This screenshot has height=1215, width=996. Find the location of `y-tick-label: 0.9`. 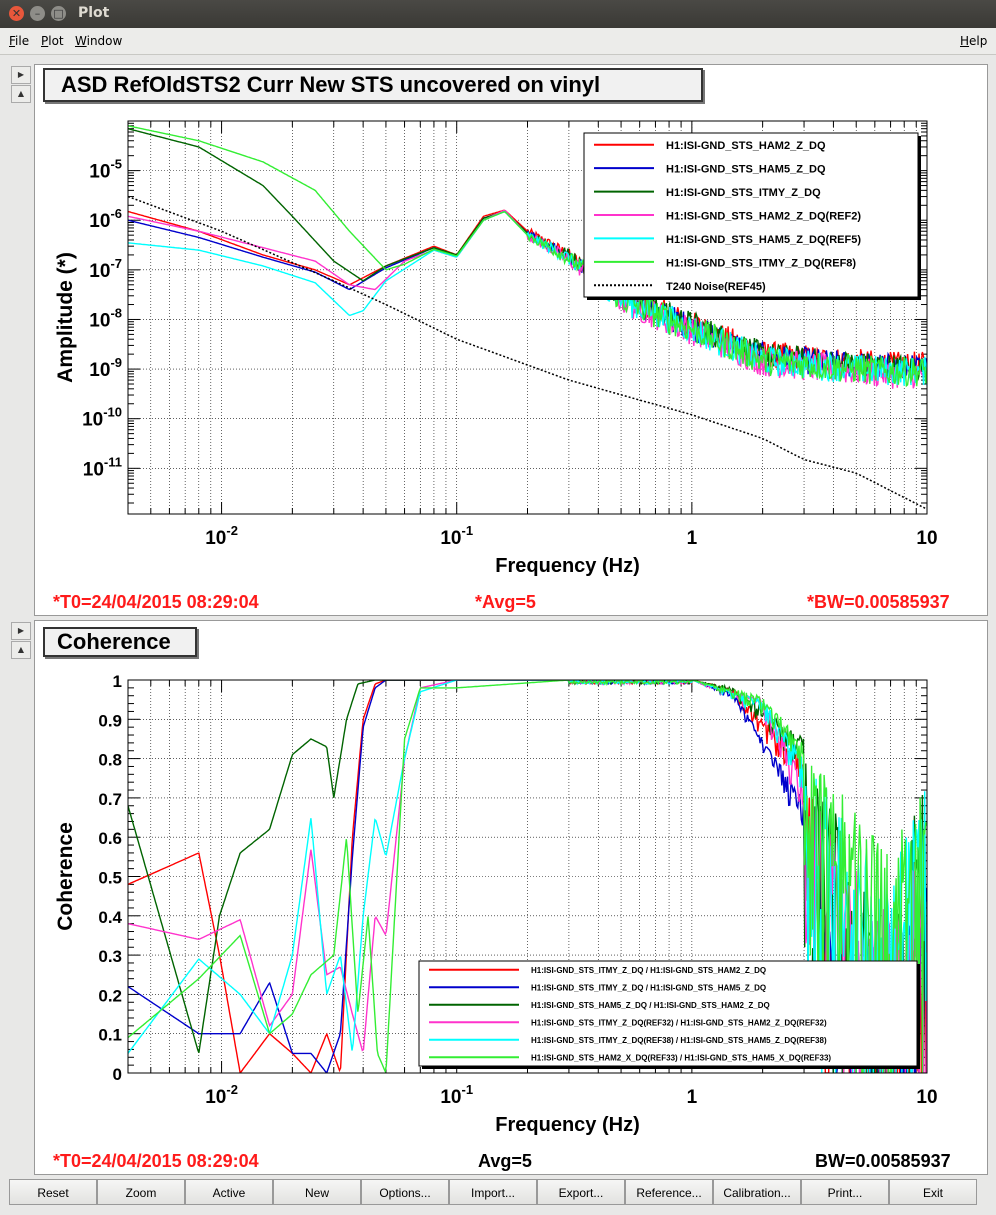

y-tick-label: 0.9 is located at coordinates (110, 720).